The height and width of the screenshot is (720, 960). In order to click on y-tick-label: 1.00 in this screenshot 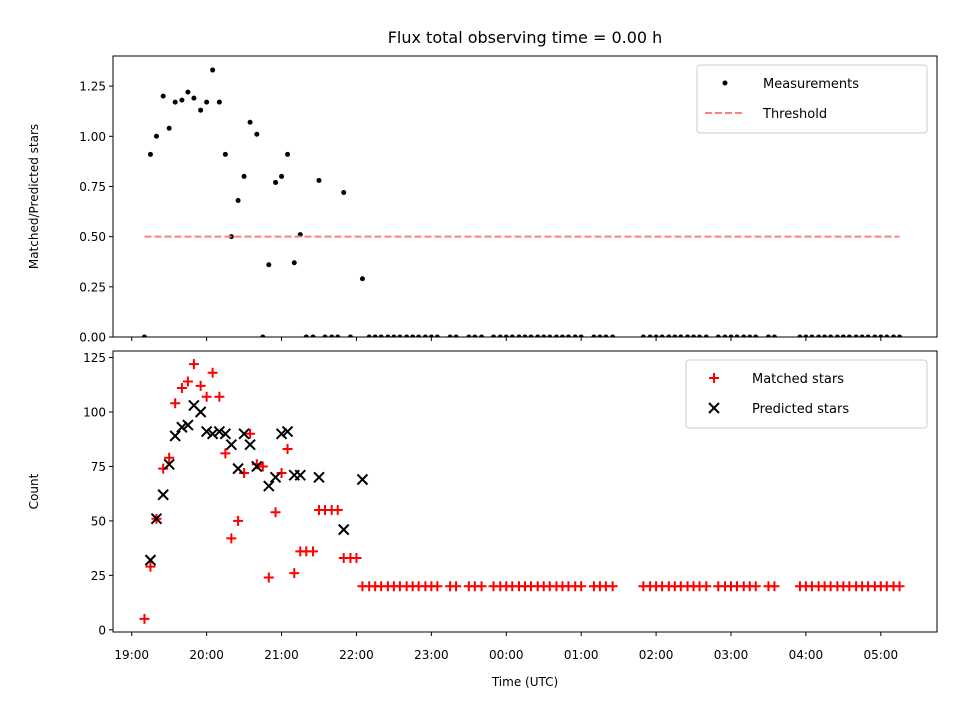, I will do `click(92, 137)`.